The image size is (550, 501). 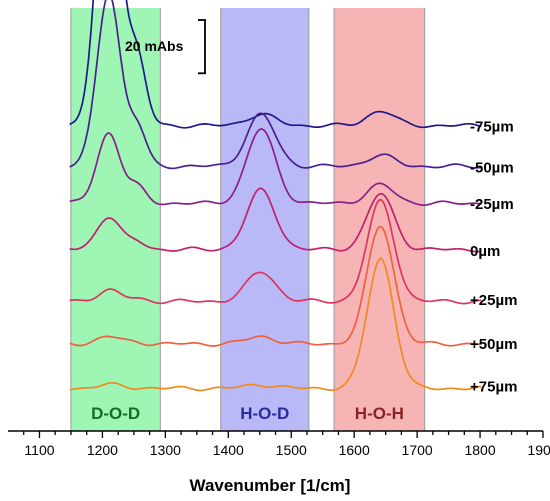 What do you see at coordinates (228, 450) in the screenshot?
I see `x-tick-label: 1400` at bounding box center [228, 450].